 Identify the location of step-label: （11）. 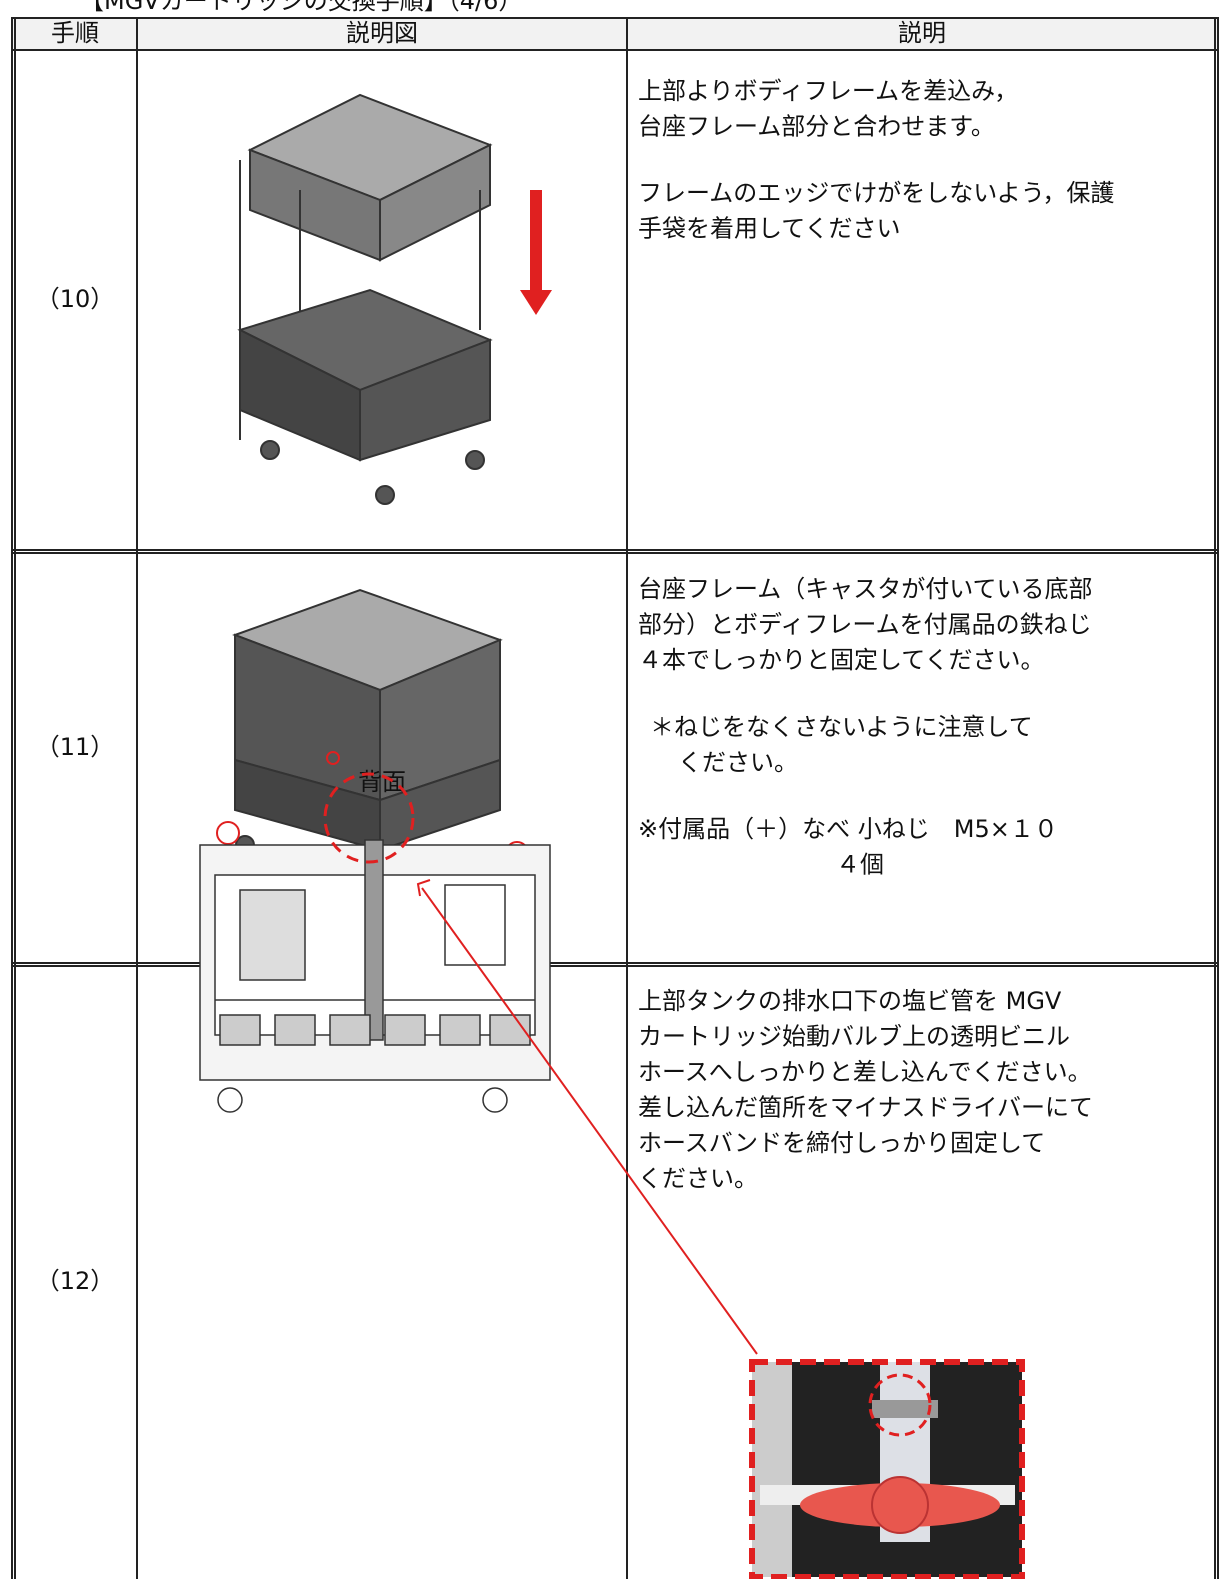
(75, 747).